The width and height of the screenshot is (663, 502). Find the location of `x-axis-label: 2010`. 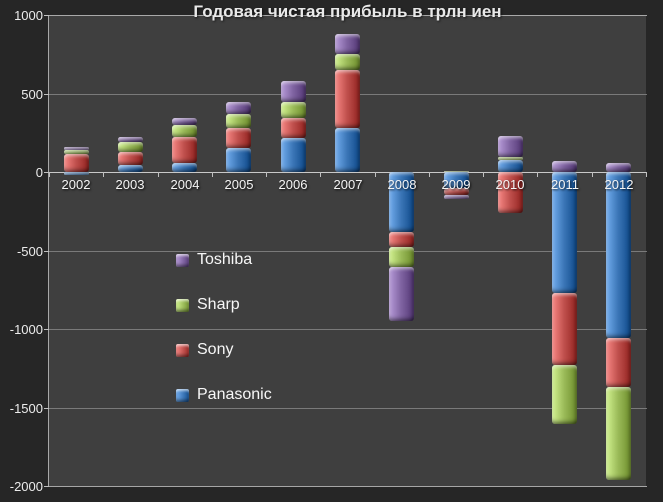

x-axis-label: 2010 is located at coordinates (510, 184).